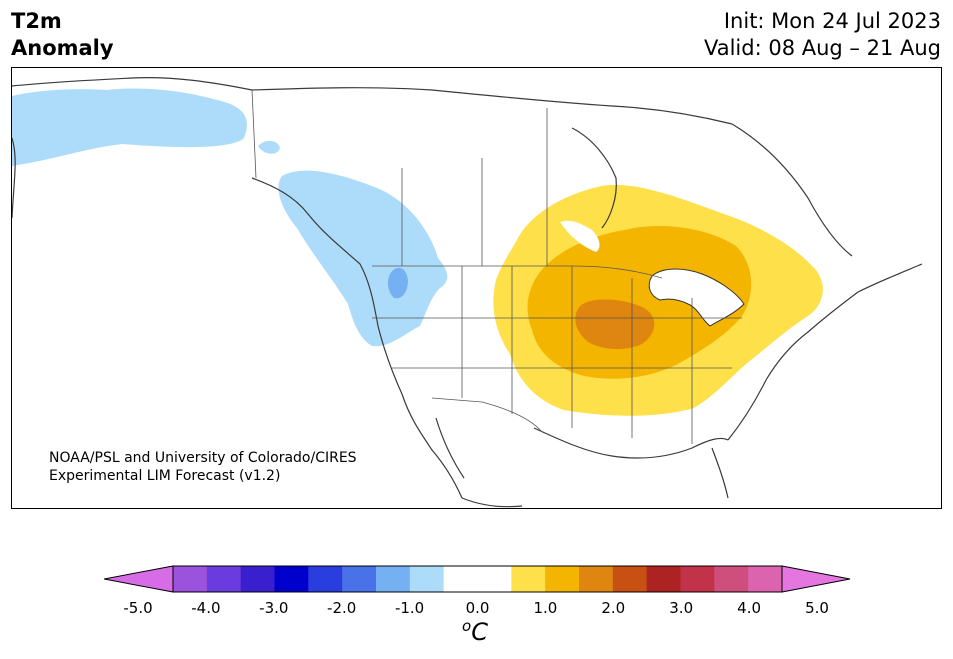  Describe the element at coordinates (487, 415) in the screenshot. I see `us-mexico-border` at that location.